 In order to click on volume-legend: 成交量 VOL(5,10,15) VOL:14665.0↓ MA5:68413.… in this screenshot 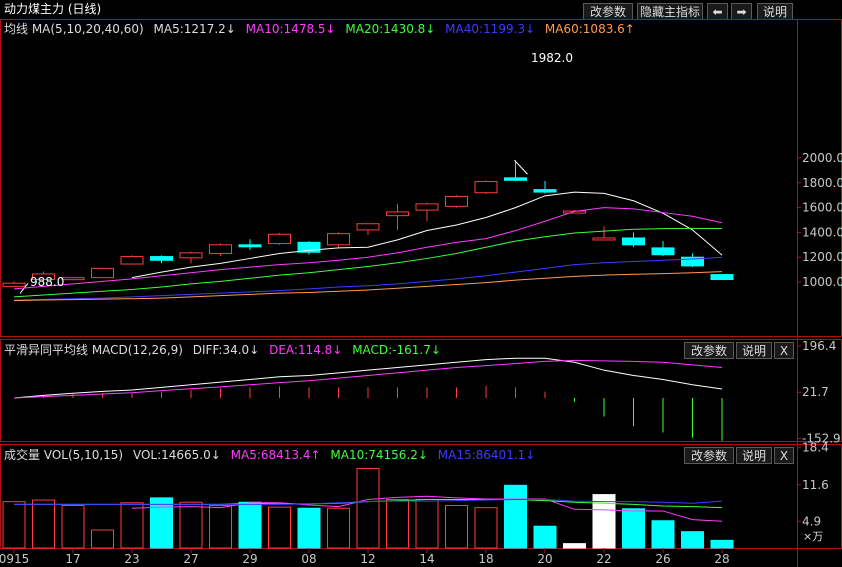, I will do `click(269, 455)`.